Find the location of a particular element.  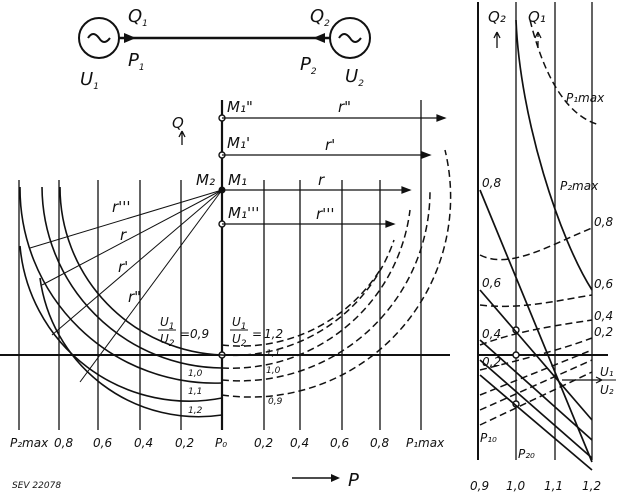

u2-label: U2 is located at coordinates (354, 77).